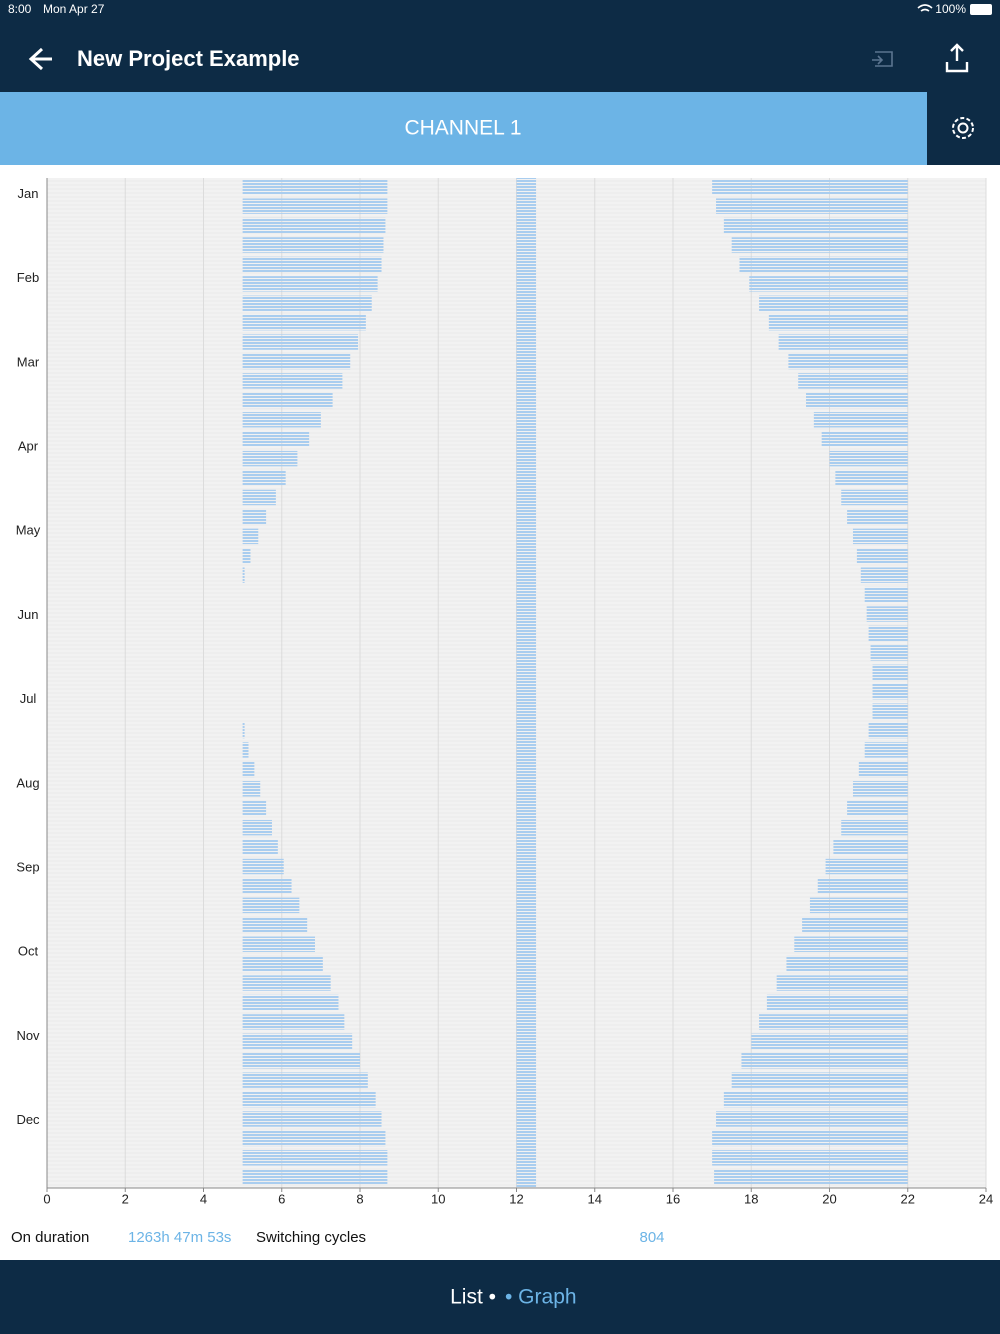 The height and width of the screenshot is (1334, 1000). Describe the element at coordinates (28, 277) in the screenshot. I see `y-category-label: Feb` at that location.